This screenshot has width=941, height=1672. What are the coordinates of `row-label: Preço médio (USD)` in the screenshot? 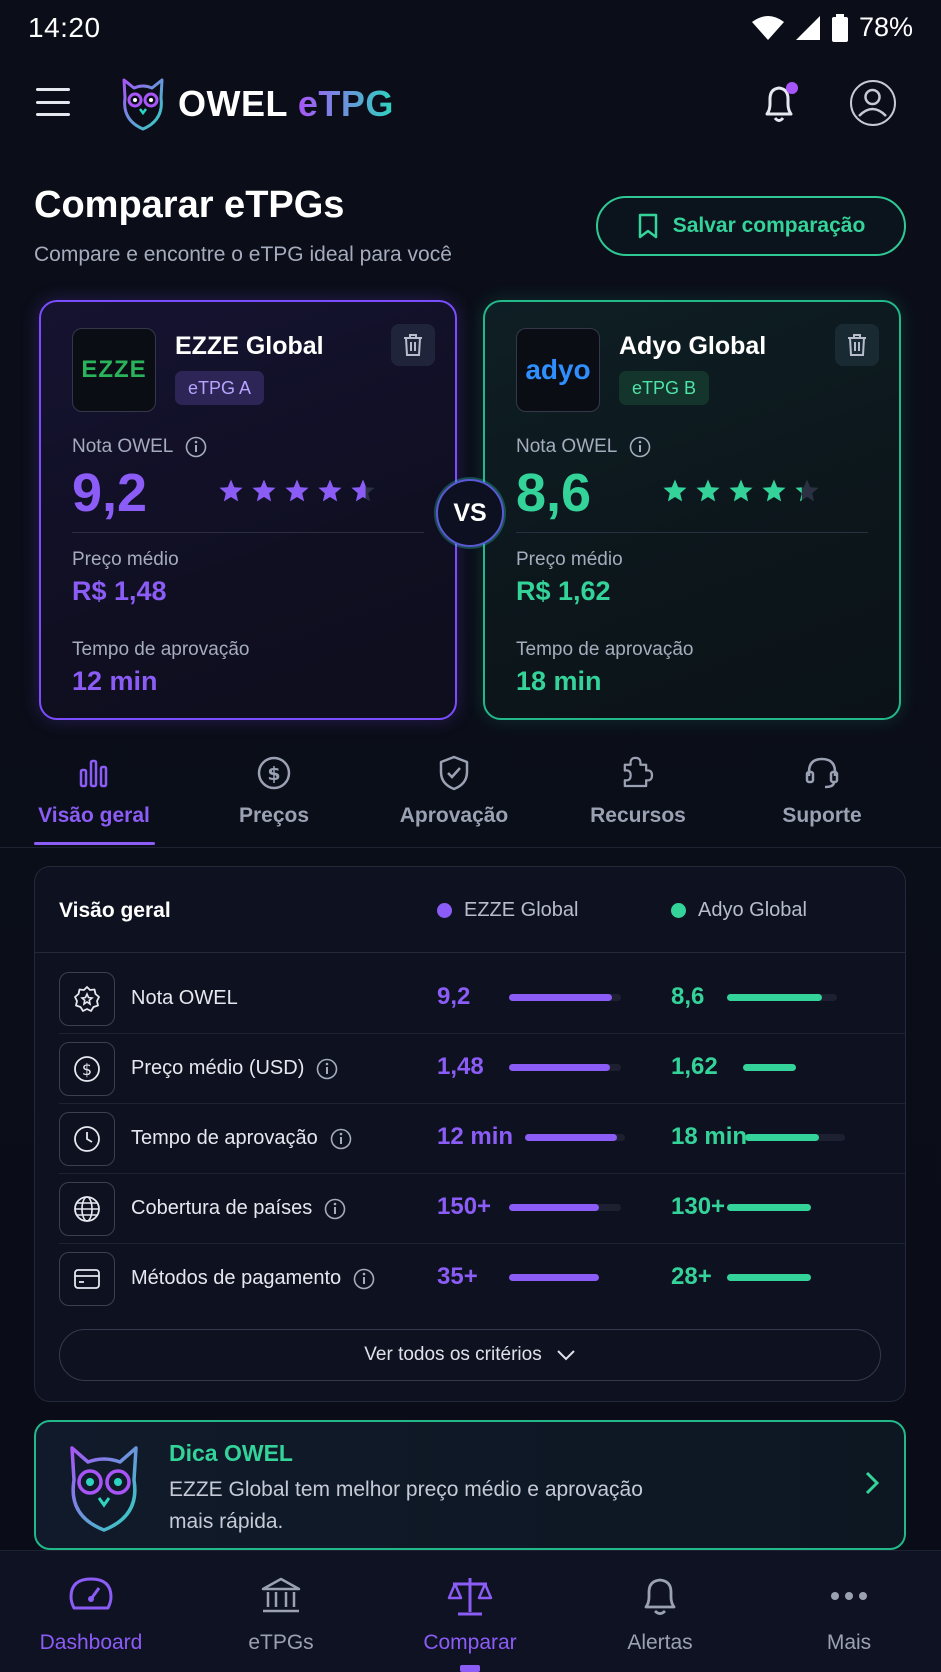 It's located at (234, 1068).